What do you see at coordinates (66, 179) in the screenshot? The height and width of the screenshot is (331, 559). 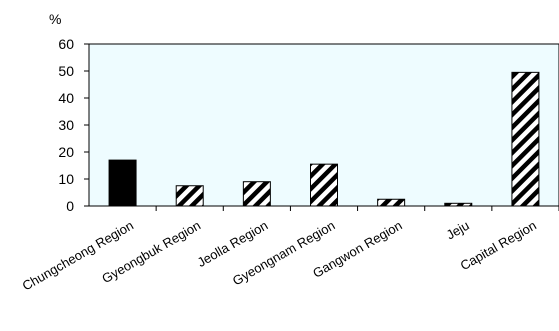 I see `y-tick-label: 10` at bounding box center [66, 179].